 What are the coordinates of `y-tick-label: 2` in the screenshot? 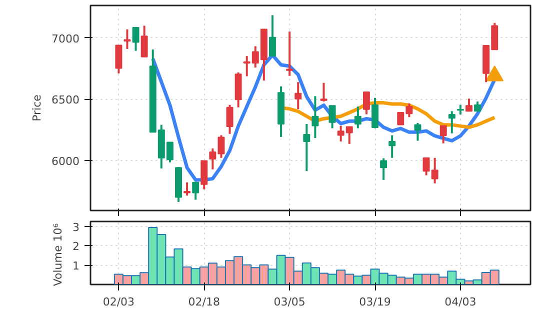 It's located at (76, 247).